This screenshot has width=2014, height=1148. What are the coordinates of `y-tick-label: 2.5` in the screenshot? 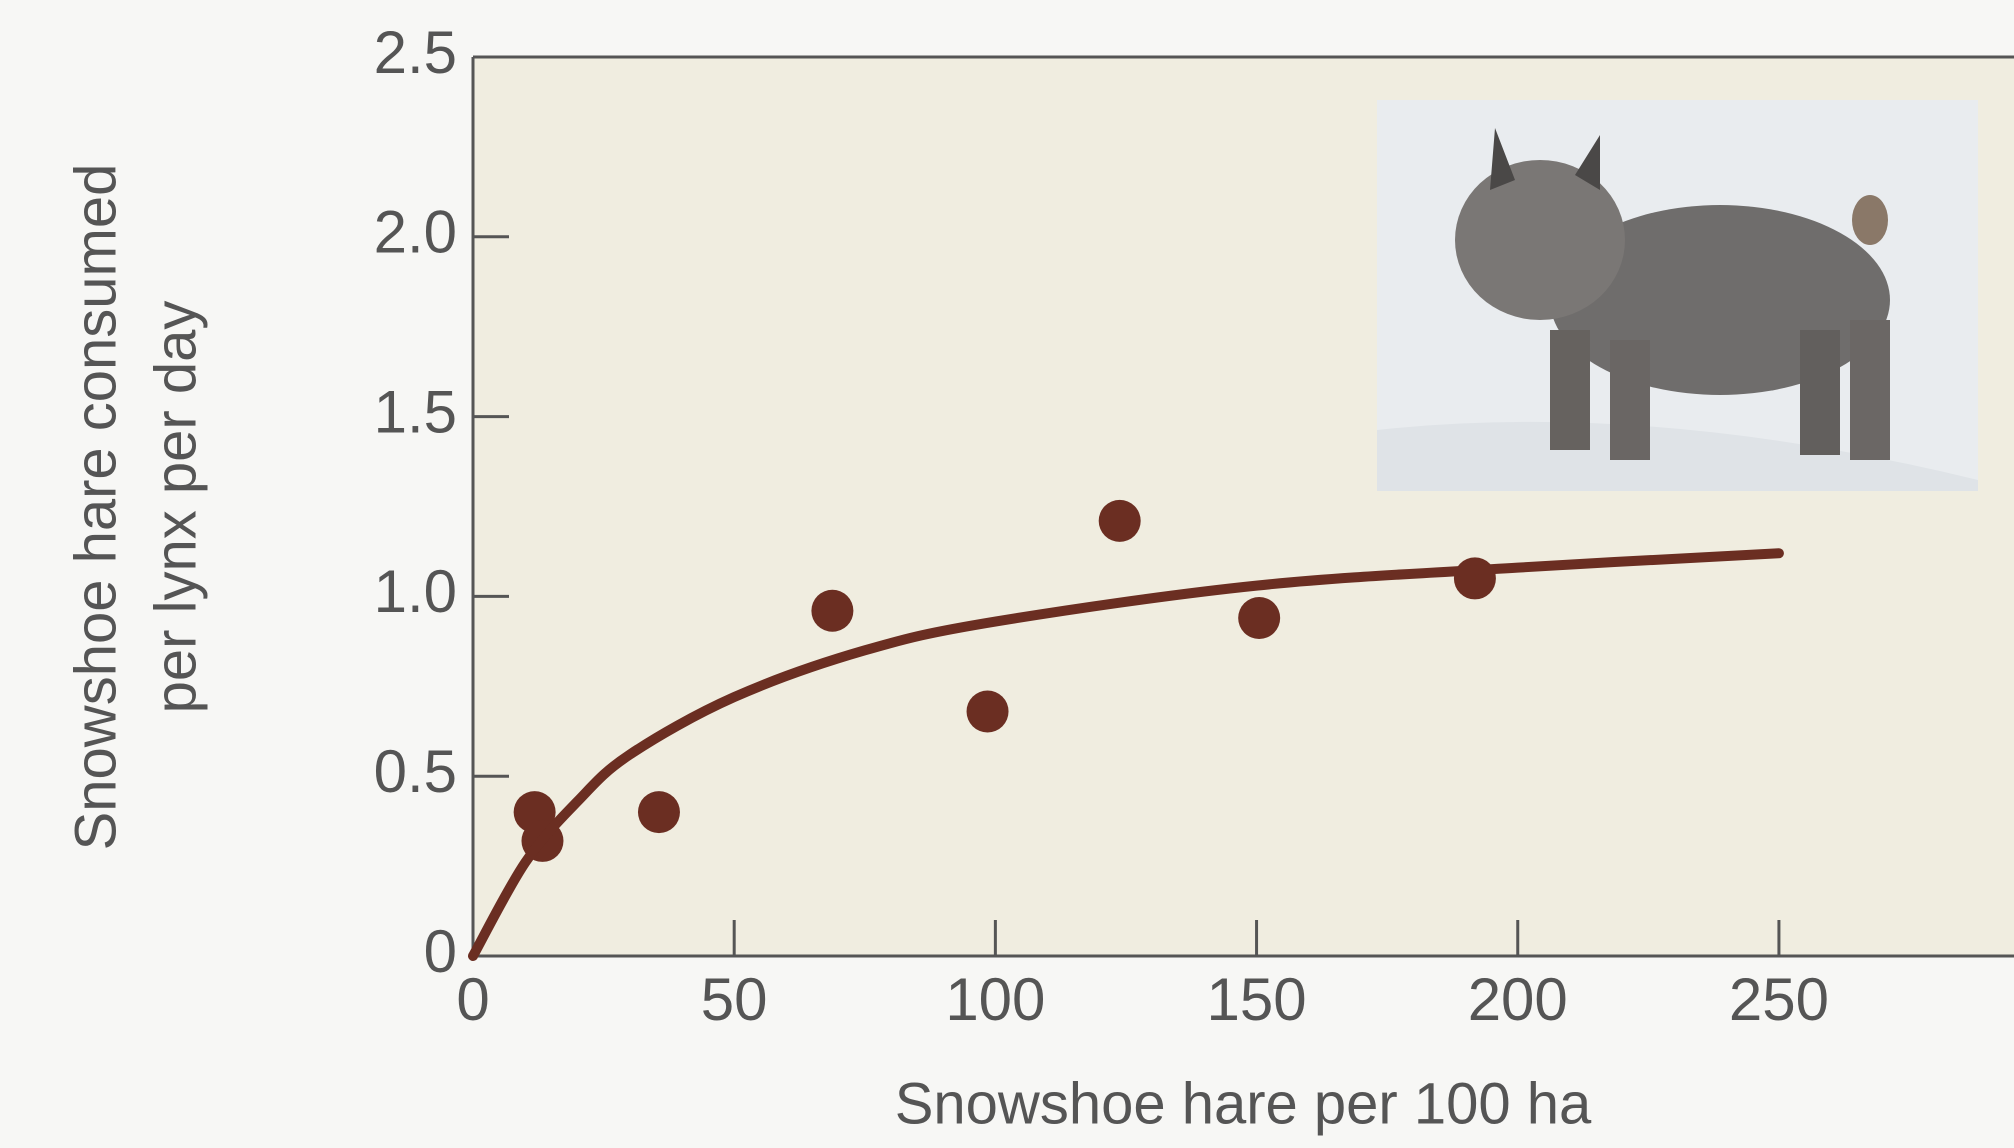 It's located at (415, 52).